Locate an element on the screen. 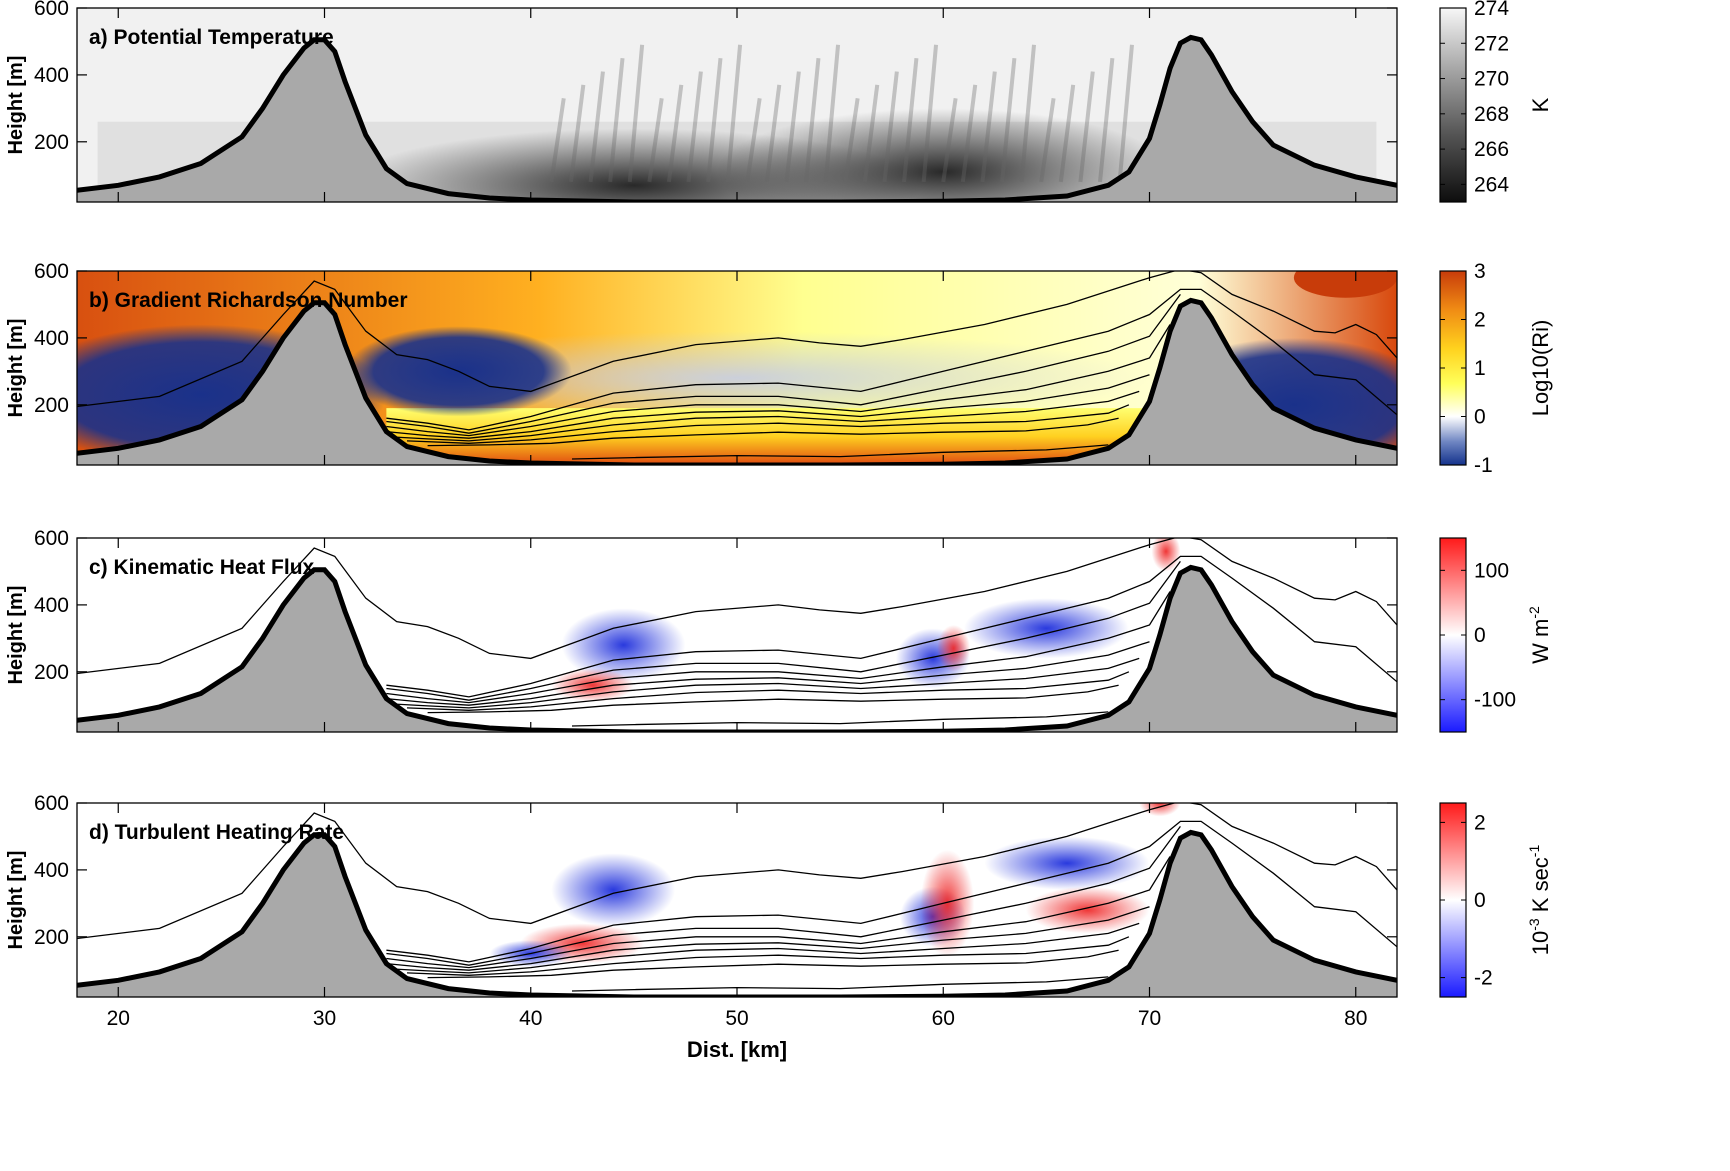 This screenshot has width=1730, height=1171. ri-red-top is located at coordinates (1345, 284).